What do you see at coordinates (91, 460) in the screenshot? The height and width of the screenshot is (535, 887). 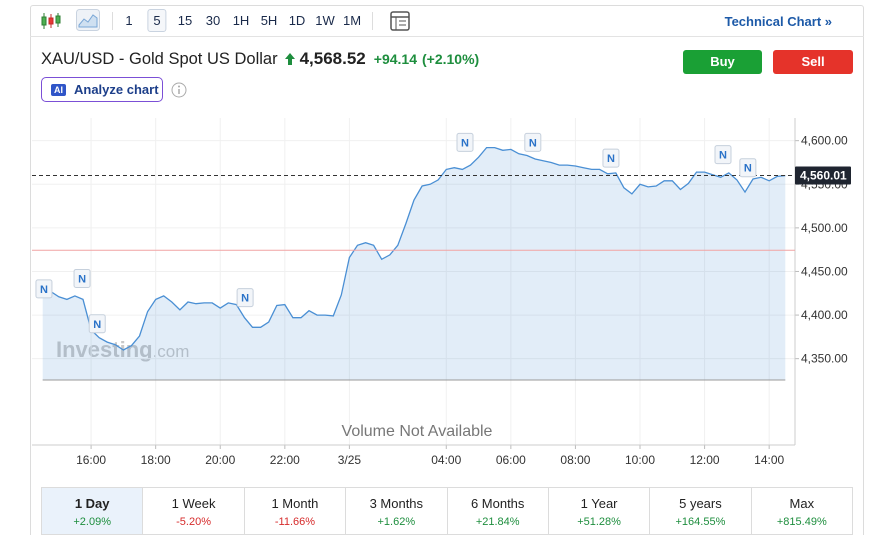 I see `x-tick-label: 16:00` at bounding box center [91, 460].